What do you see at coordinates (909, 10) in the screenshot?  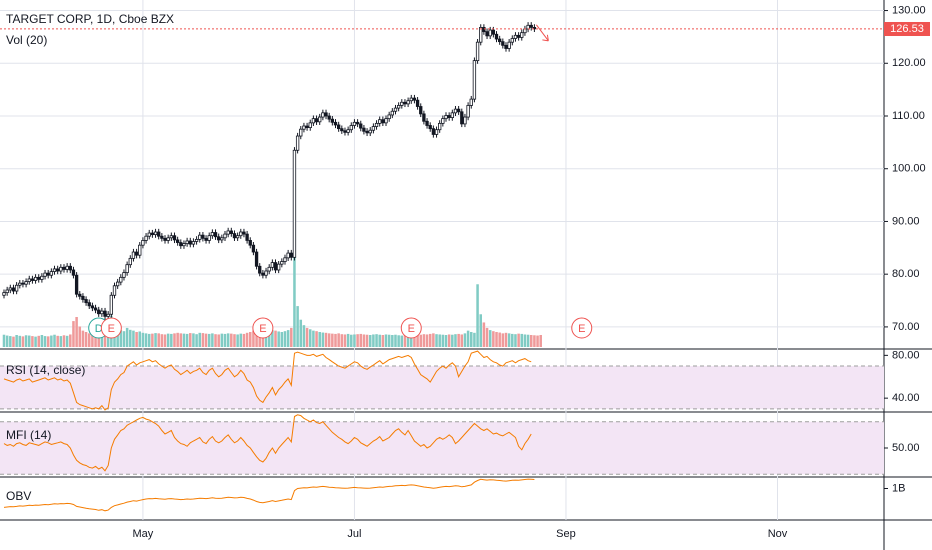 I see `price-tick-label: 130.00` at bounding box center [909, 10].